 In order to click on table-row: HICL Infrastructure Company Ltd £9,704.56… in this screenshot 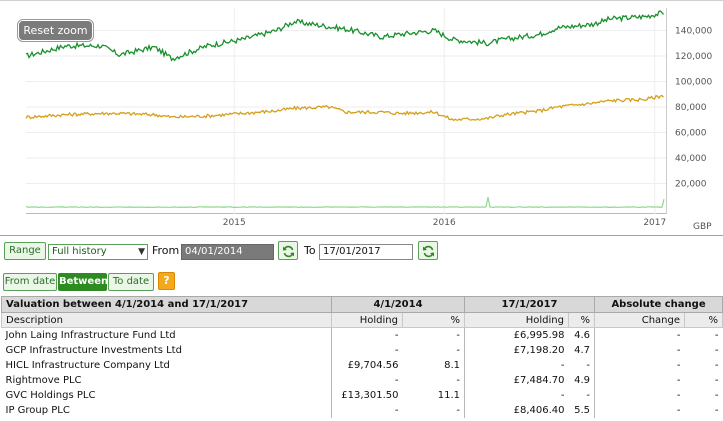, I will do `click(362, 365)`.